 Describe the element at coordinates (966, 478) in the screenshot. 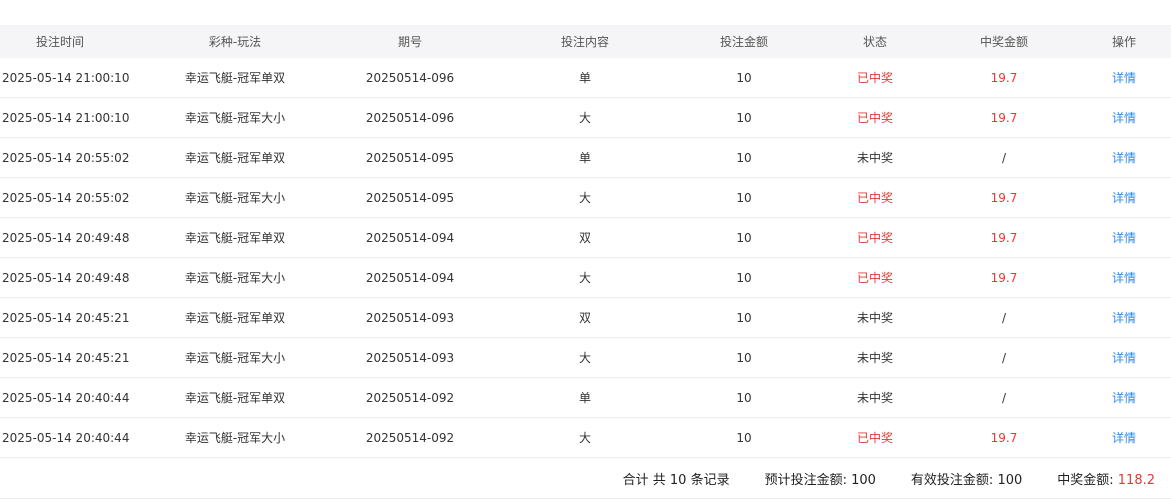

I see `valid-bet-amount: 有效投注金额: 100` at that location.